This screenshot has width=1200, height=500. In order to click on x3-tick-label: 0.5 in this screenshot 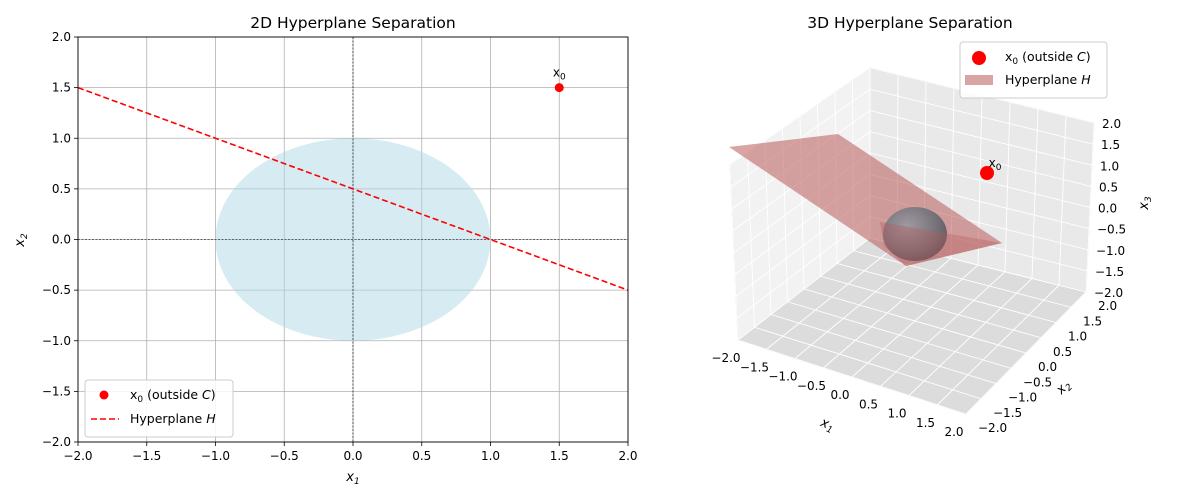, I will do `click(1108, 187)`.